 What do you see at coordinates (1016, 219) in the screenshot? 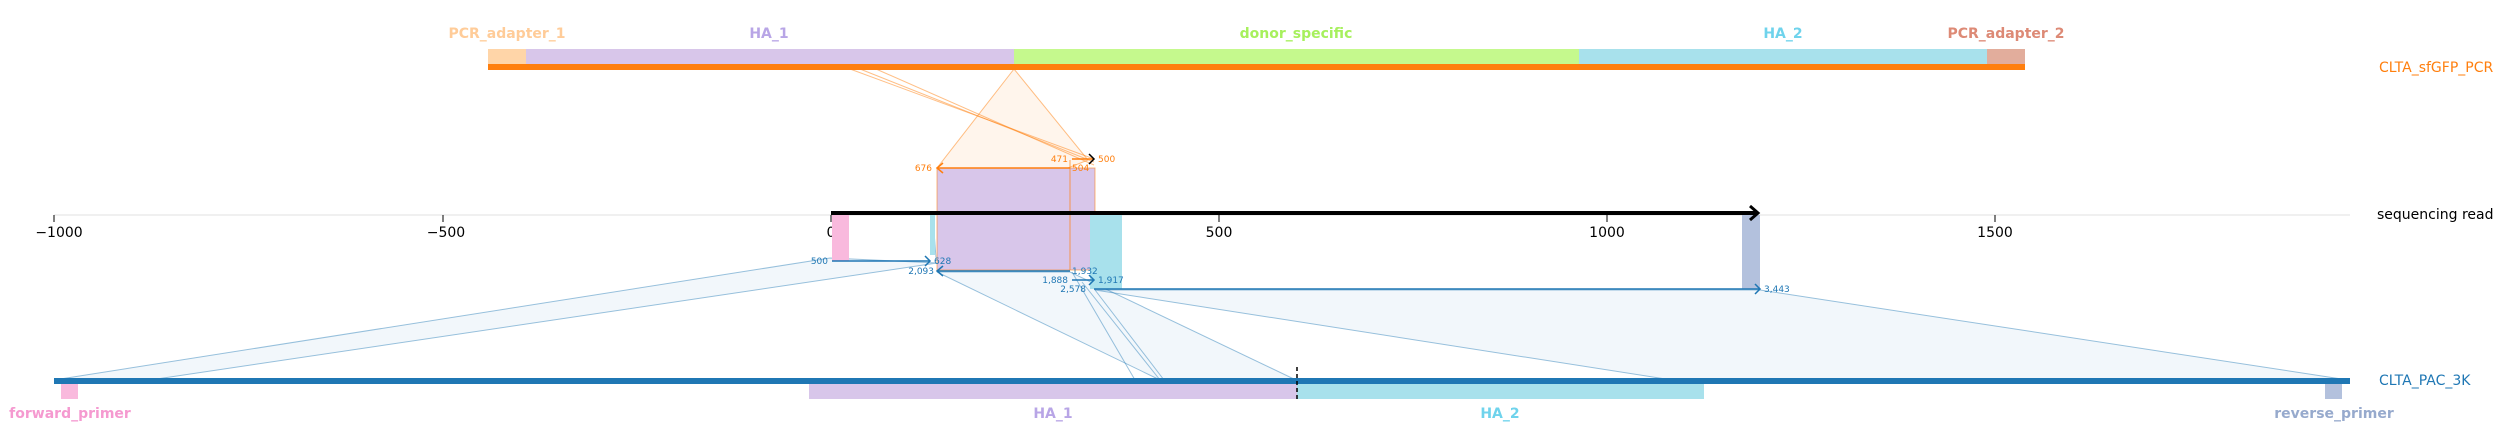
I see `read-ha1-alignment` at bounding box center [1016, 219].